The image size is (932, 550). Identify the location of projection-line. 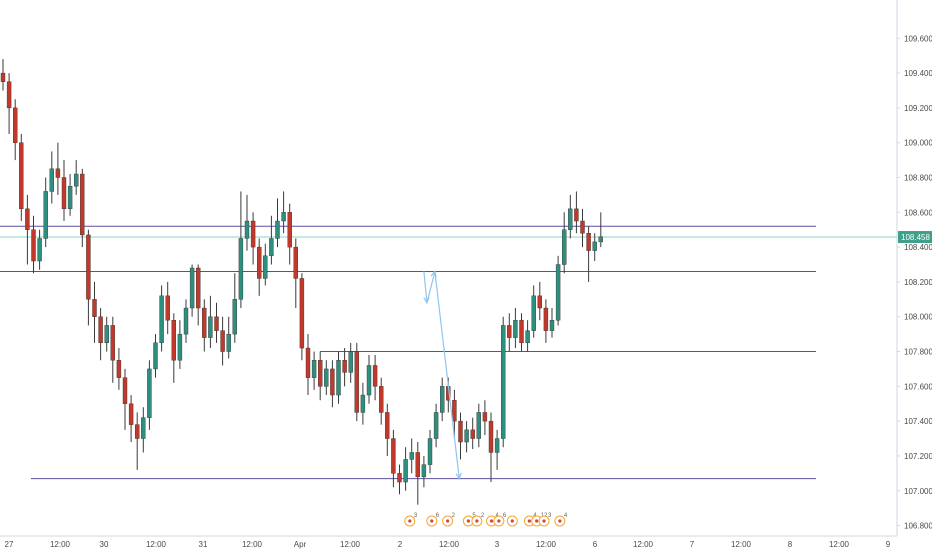
(441, 375).